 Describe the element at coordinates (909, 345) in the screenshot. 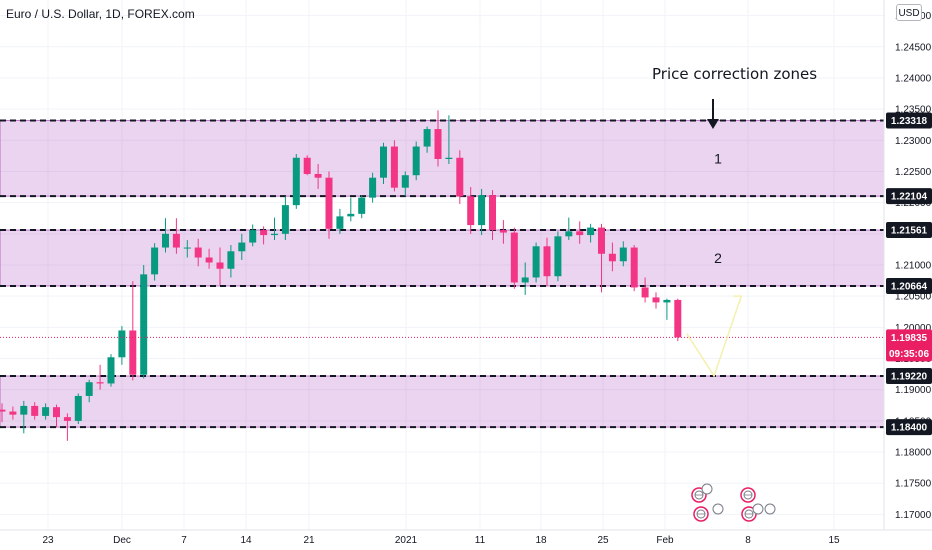

I see `price-tag-bg` at that location.